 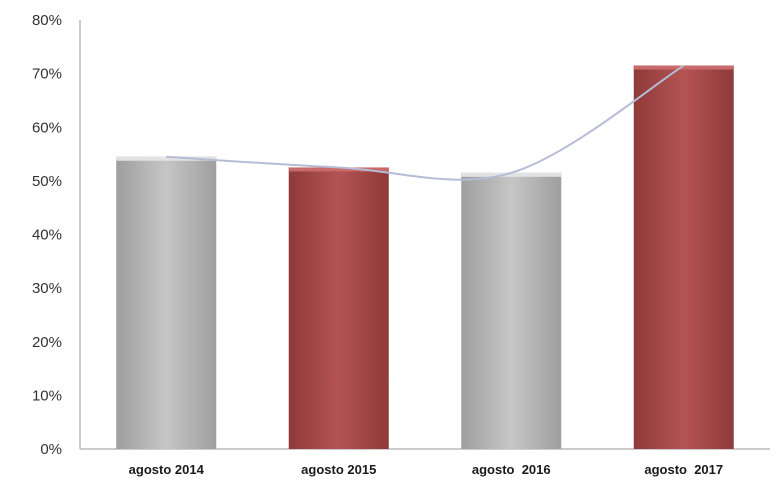 I want to click on x-tick-label: agosto 2017, so click(x=683, y=469).